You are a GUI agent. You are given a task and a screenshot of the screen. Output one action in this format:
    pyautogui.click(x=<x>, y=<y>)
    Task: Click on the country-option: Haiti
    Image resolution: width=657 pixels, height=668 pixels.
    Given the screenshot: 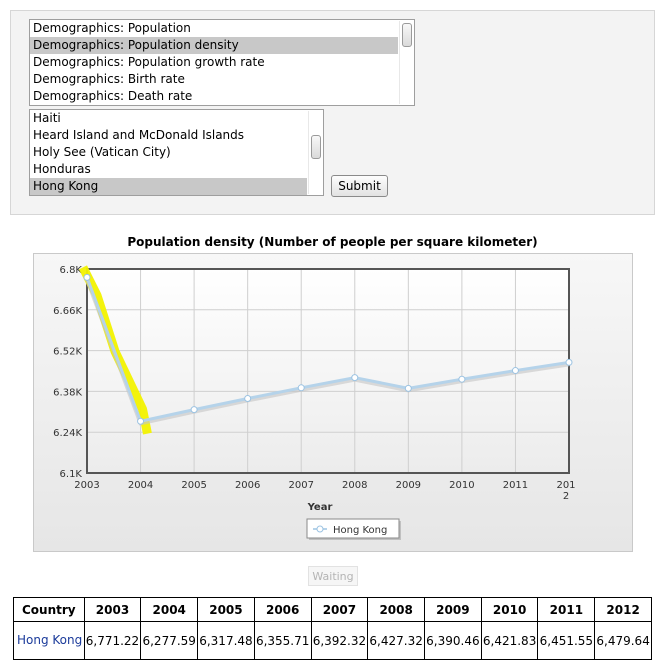 What is the action you would take?
    pyautogui.click(x=47, y=118)
    